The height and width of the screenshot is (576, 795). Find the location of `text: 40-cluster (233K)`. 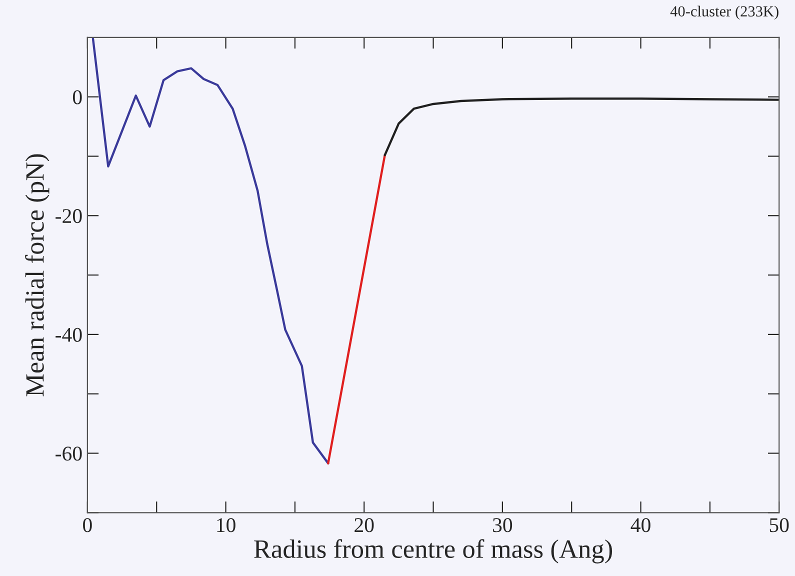

text: 40-cluster (233K) is located at coordinates (724, 13).